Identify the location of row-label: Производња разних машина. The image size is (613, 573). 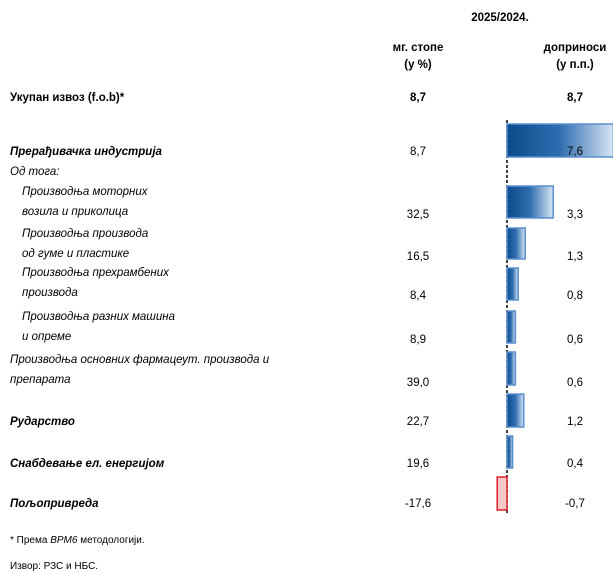
(98, 317).